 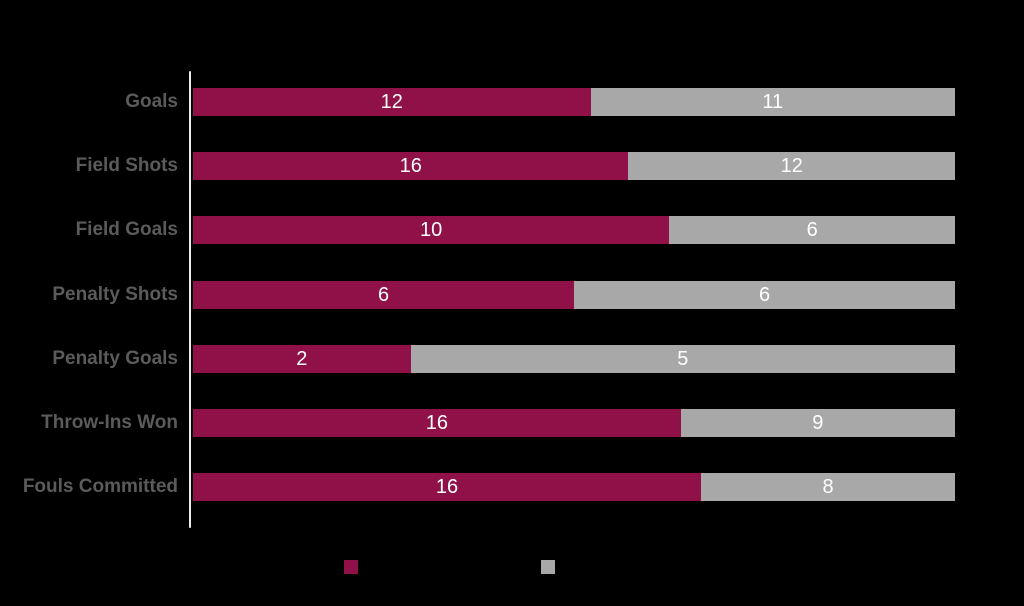 I want to click on bar-segment-gray: 5, so click(x=682, y=359).